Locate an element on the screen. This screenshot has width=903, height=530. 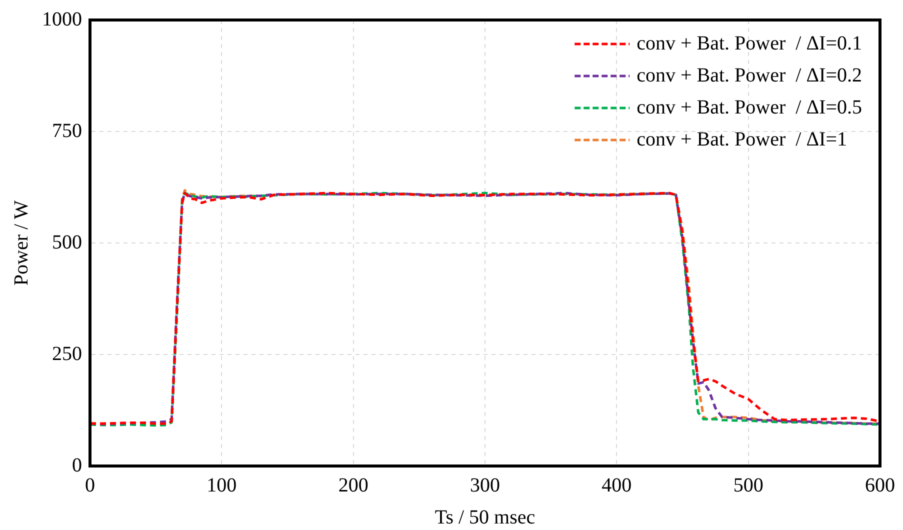
legend-label: conv + Bat. Power / ΔI=0.1 is located at coordinates (749, 43).